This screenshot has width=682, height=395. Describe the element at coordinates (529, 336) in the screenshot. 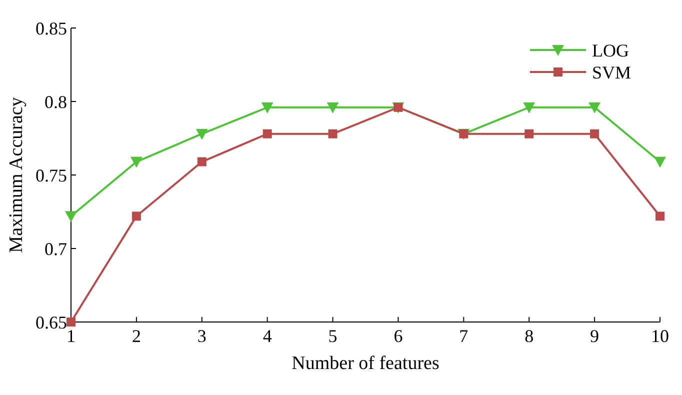

I see `x-tick-label: 8` at that location.